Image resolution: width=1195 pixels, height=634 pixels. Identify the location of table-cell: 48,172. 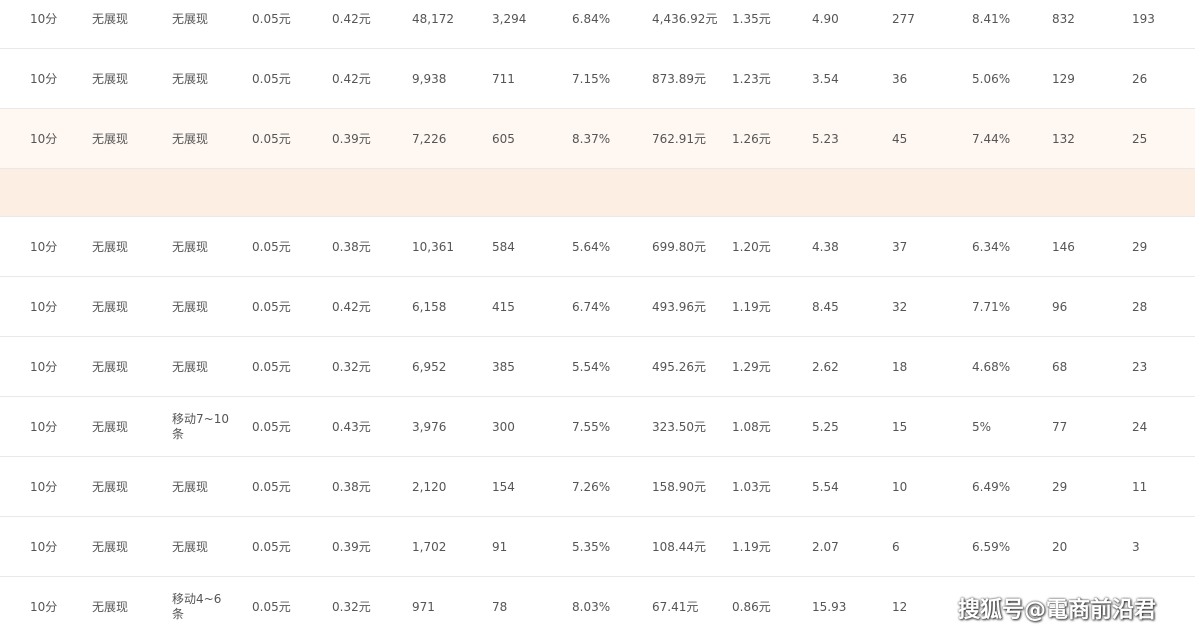
(433, 18).